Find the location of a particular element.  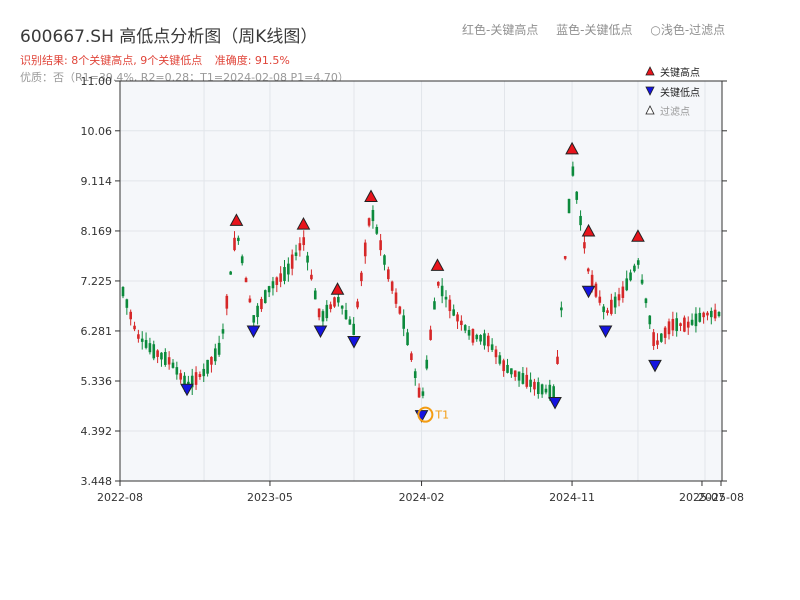

y-tick-label: 10.06 is located at coordinates (97, 131).